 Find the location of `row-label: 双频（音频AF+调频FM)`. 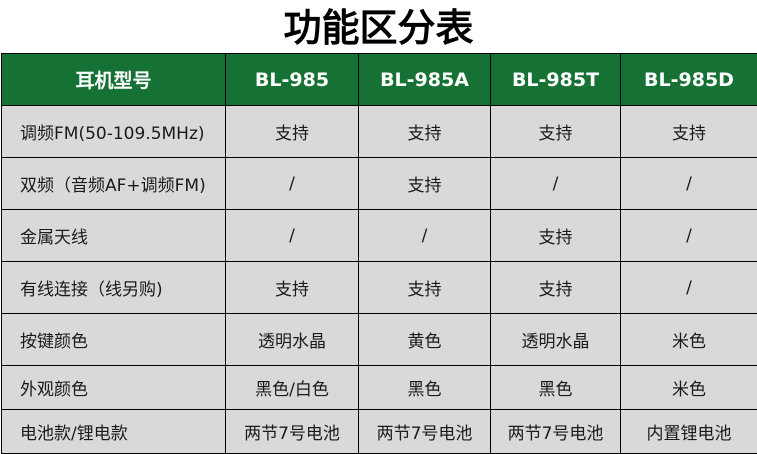

row-label: 双频（音频AF+调频FM) is located at coordinates (114, 184).